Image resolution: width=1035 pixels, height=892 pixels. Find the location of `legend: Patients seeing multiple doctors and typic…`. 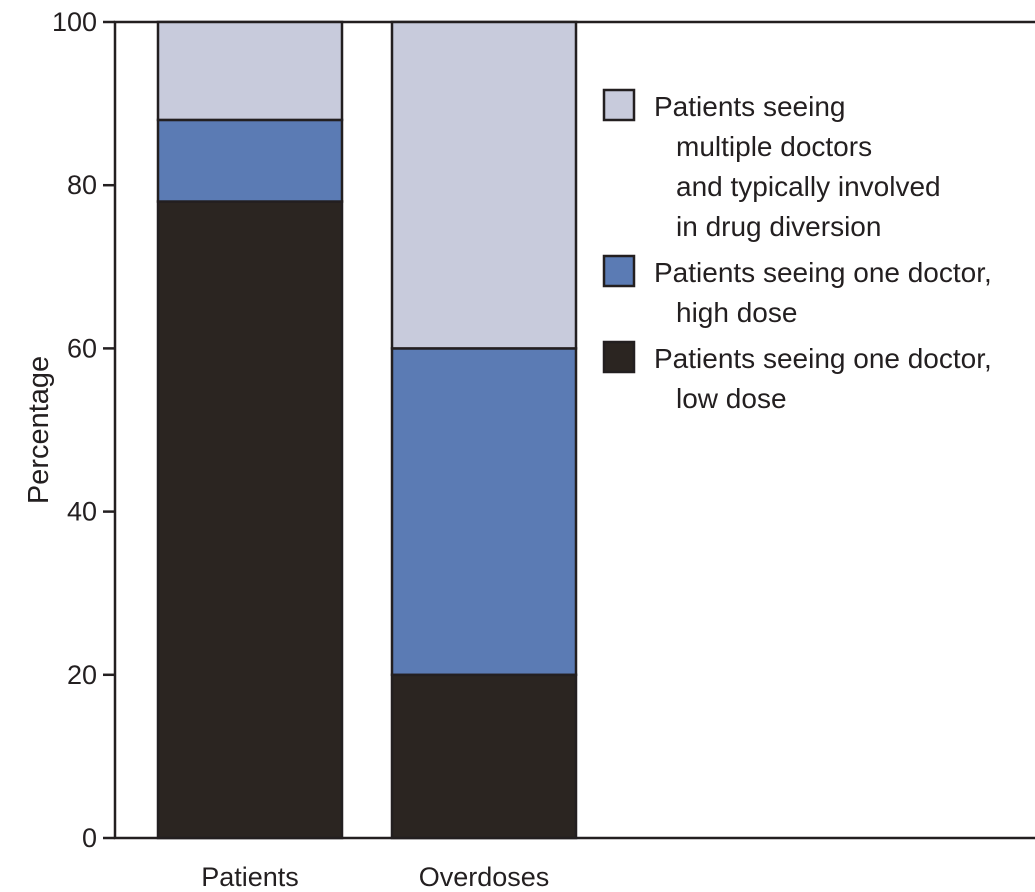

legend: Patients seeing multiple doctors and typic… is located at coordinates (797, 251).